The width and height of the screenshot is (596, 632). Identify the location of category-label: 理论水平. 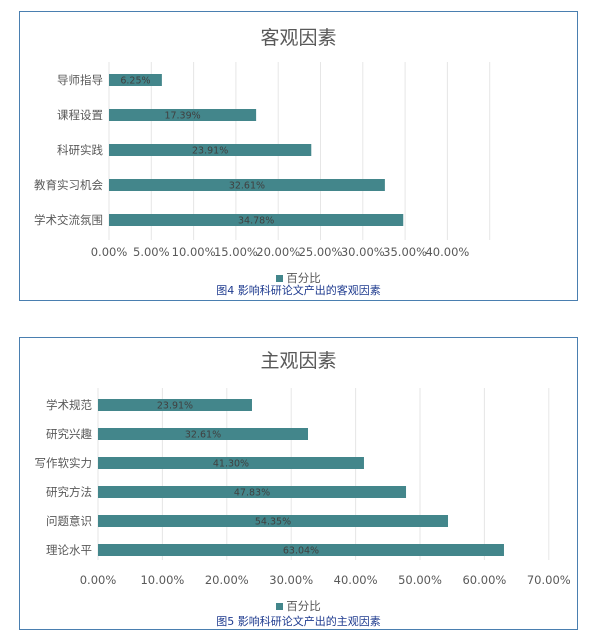
(69, 550).